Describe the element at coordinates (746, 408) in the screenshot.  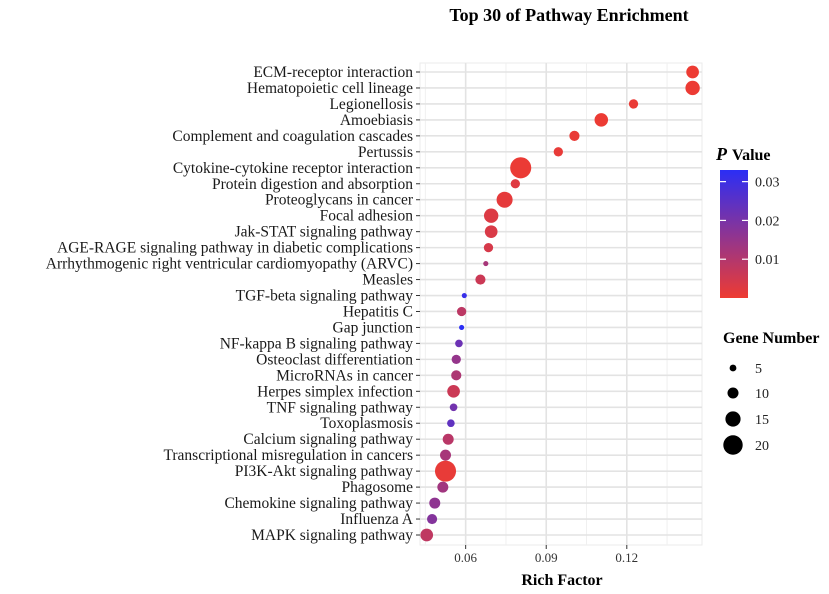
I see `gene-number-legend-items: 5 10 15 20` at that location.